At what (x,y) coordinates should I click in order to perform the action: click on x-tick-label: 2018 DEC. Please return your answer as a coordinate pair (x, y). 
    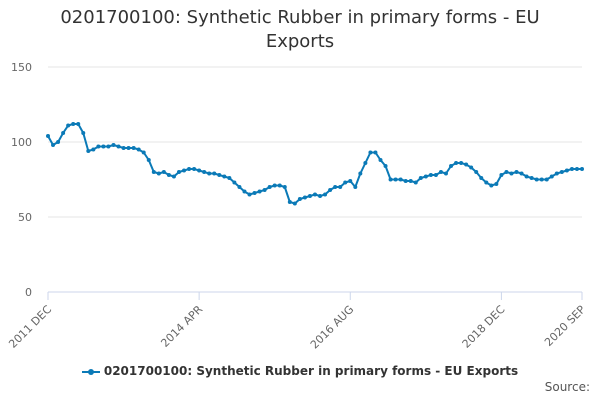
    Looking at the image, I should click on (484, 327).